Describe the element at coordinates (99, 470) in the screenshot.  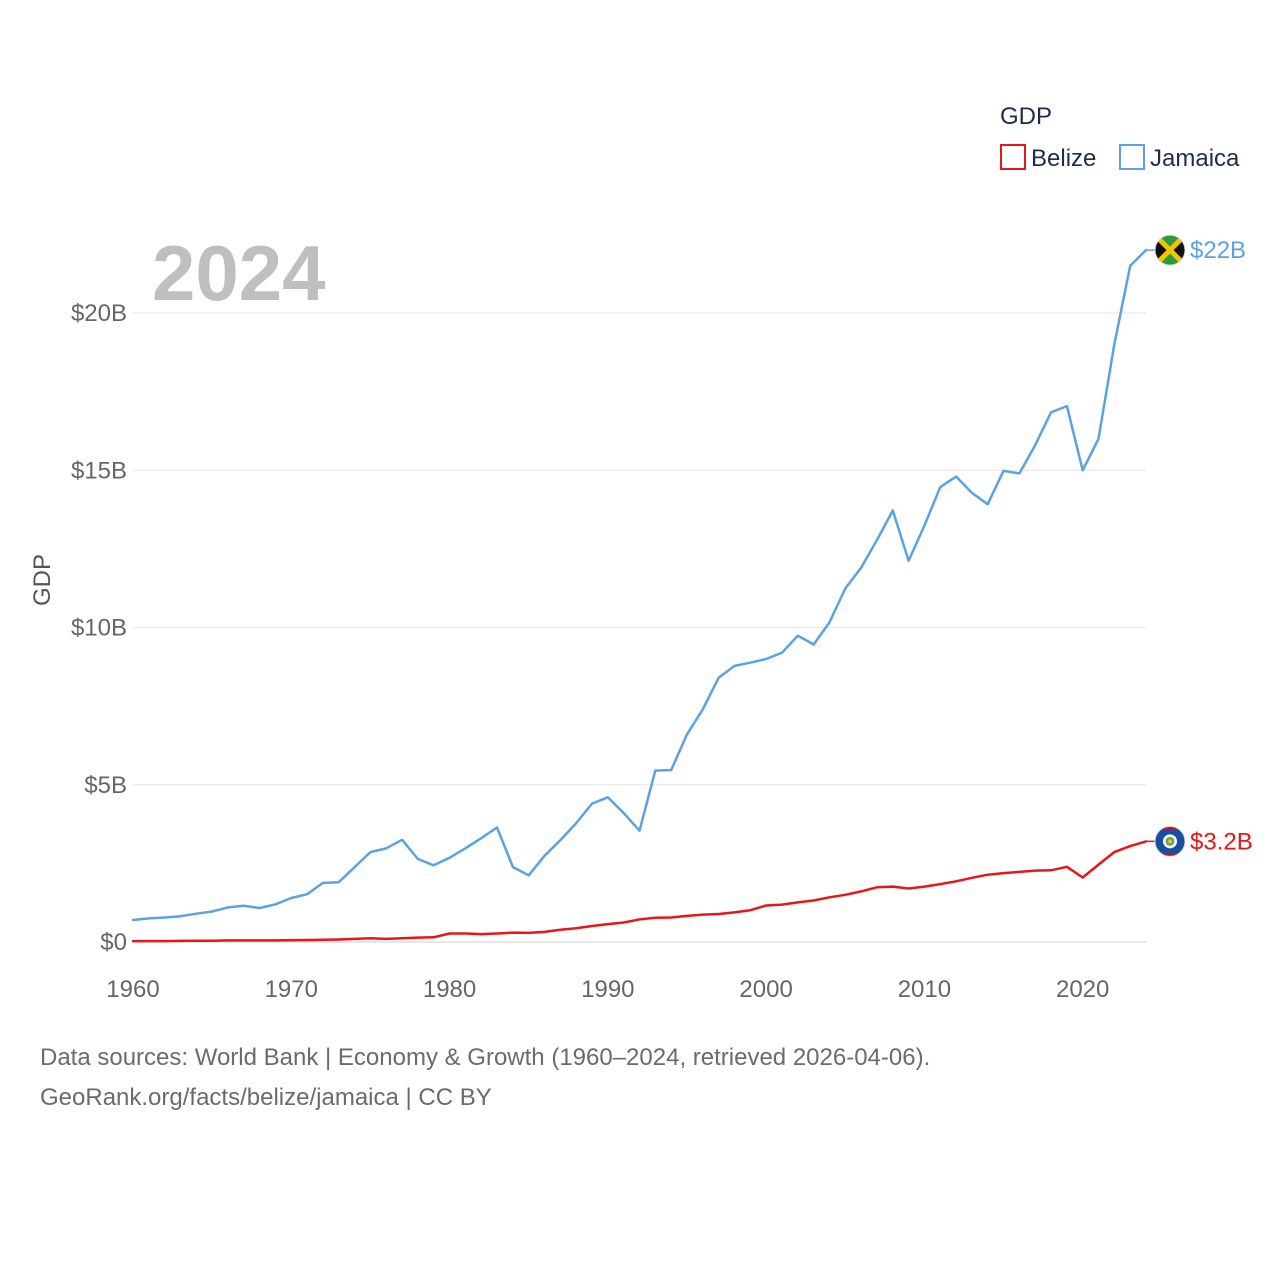
I see `y-tick-label: $15B` at that location.